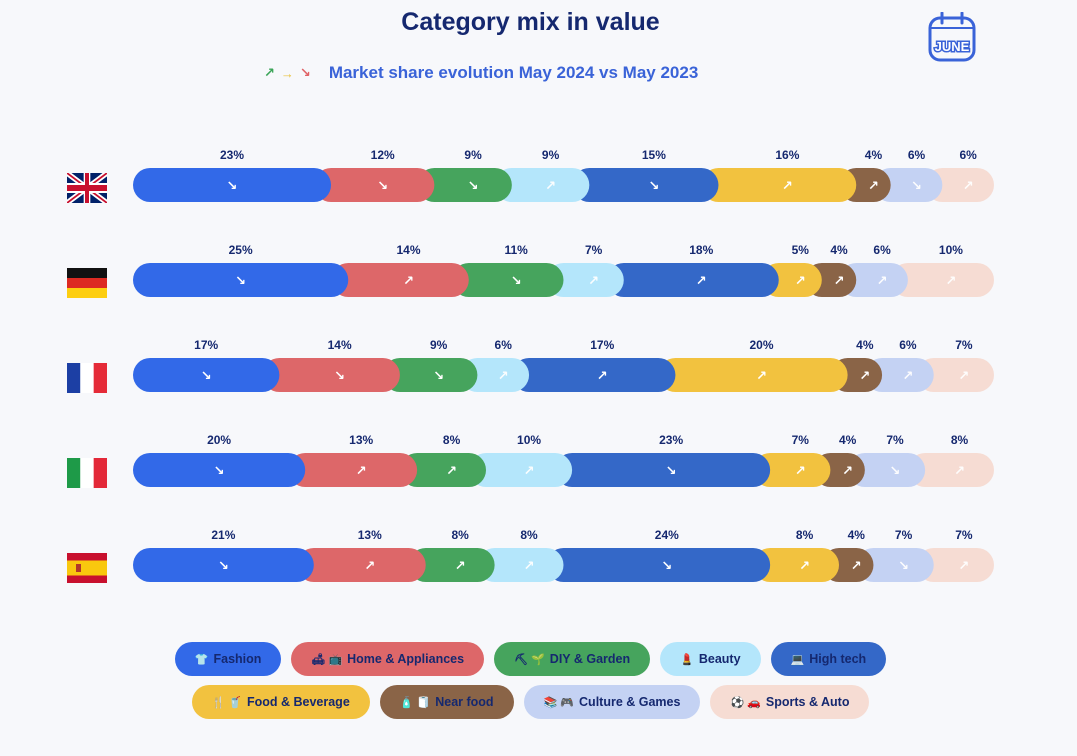 The width and height of the screenshot is (1077, 756). What do you see at coordinates (654, 155) in the screenshot?
I see `data-label: 15%` at bounding box center [654, 155].